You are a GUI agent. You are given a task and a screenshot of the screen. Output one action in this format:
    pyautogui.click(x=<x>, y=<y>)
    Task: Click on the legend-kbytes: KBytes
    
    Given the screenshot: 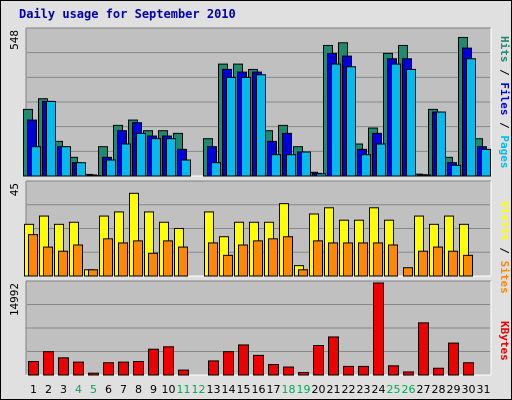 What is the action you would take?
    pyautogui.click(x=504, y=341)
    